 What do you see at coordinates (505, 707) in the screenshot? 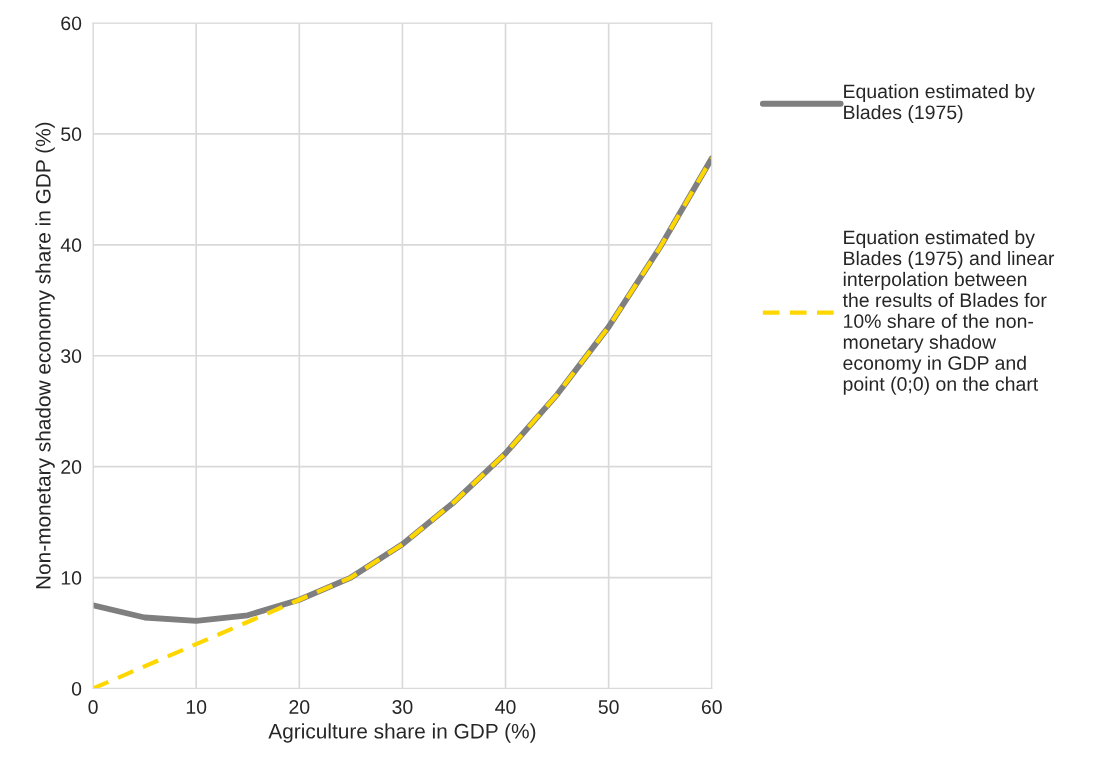
I see `x-tick-label: 40` at bounding box center [505, 707].